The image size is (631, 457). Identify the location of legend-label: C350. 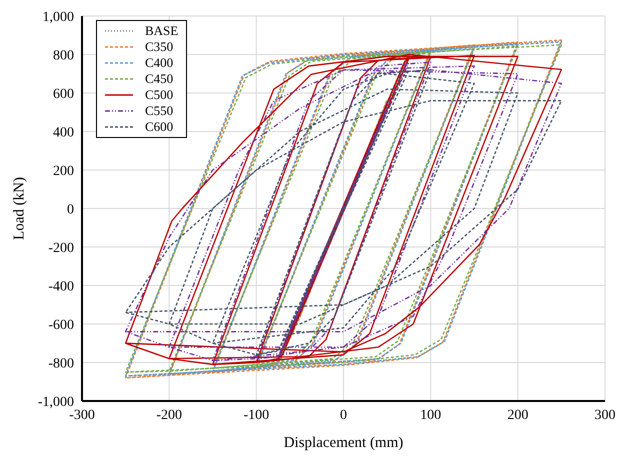
(159, 47).